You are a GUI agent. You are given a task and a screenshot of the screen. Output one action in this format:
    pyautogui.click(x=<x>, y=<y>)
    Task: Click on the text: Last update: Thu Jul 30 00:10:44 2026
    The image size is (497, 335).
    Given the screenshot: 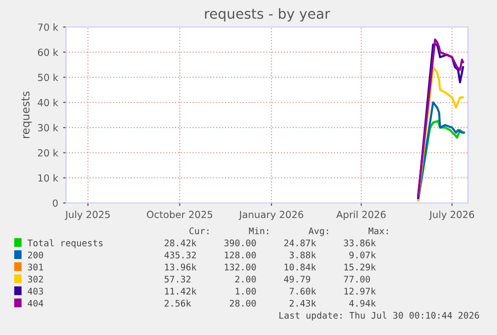 What is the action you would take?
    pyautogui.click(x=379, y=316)
    